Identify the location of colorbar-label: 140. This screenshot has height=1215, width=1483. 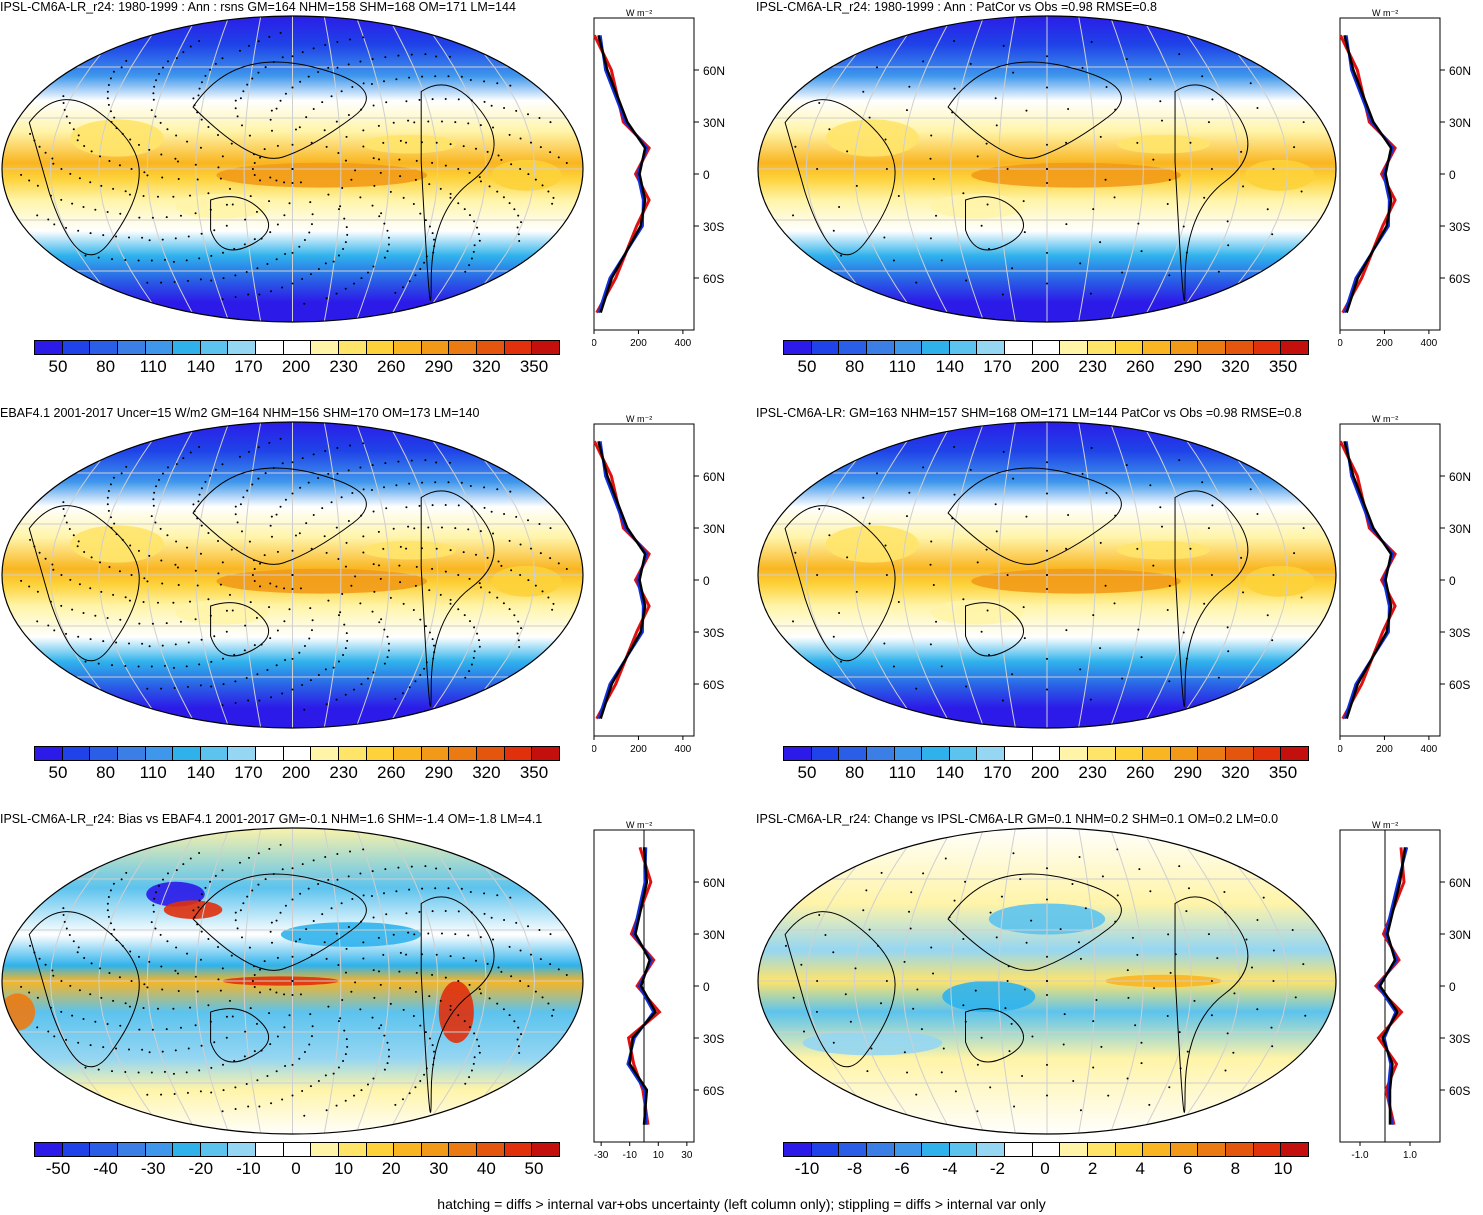
(949, 772).